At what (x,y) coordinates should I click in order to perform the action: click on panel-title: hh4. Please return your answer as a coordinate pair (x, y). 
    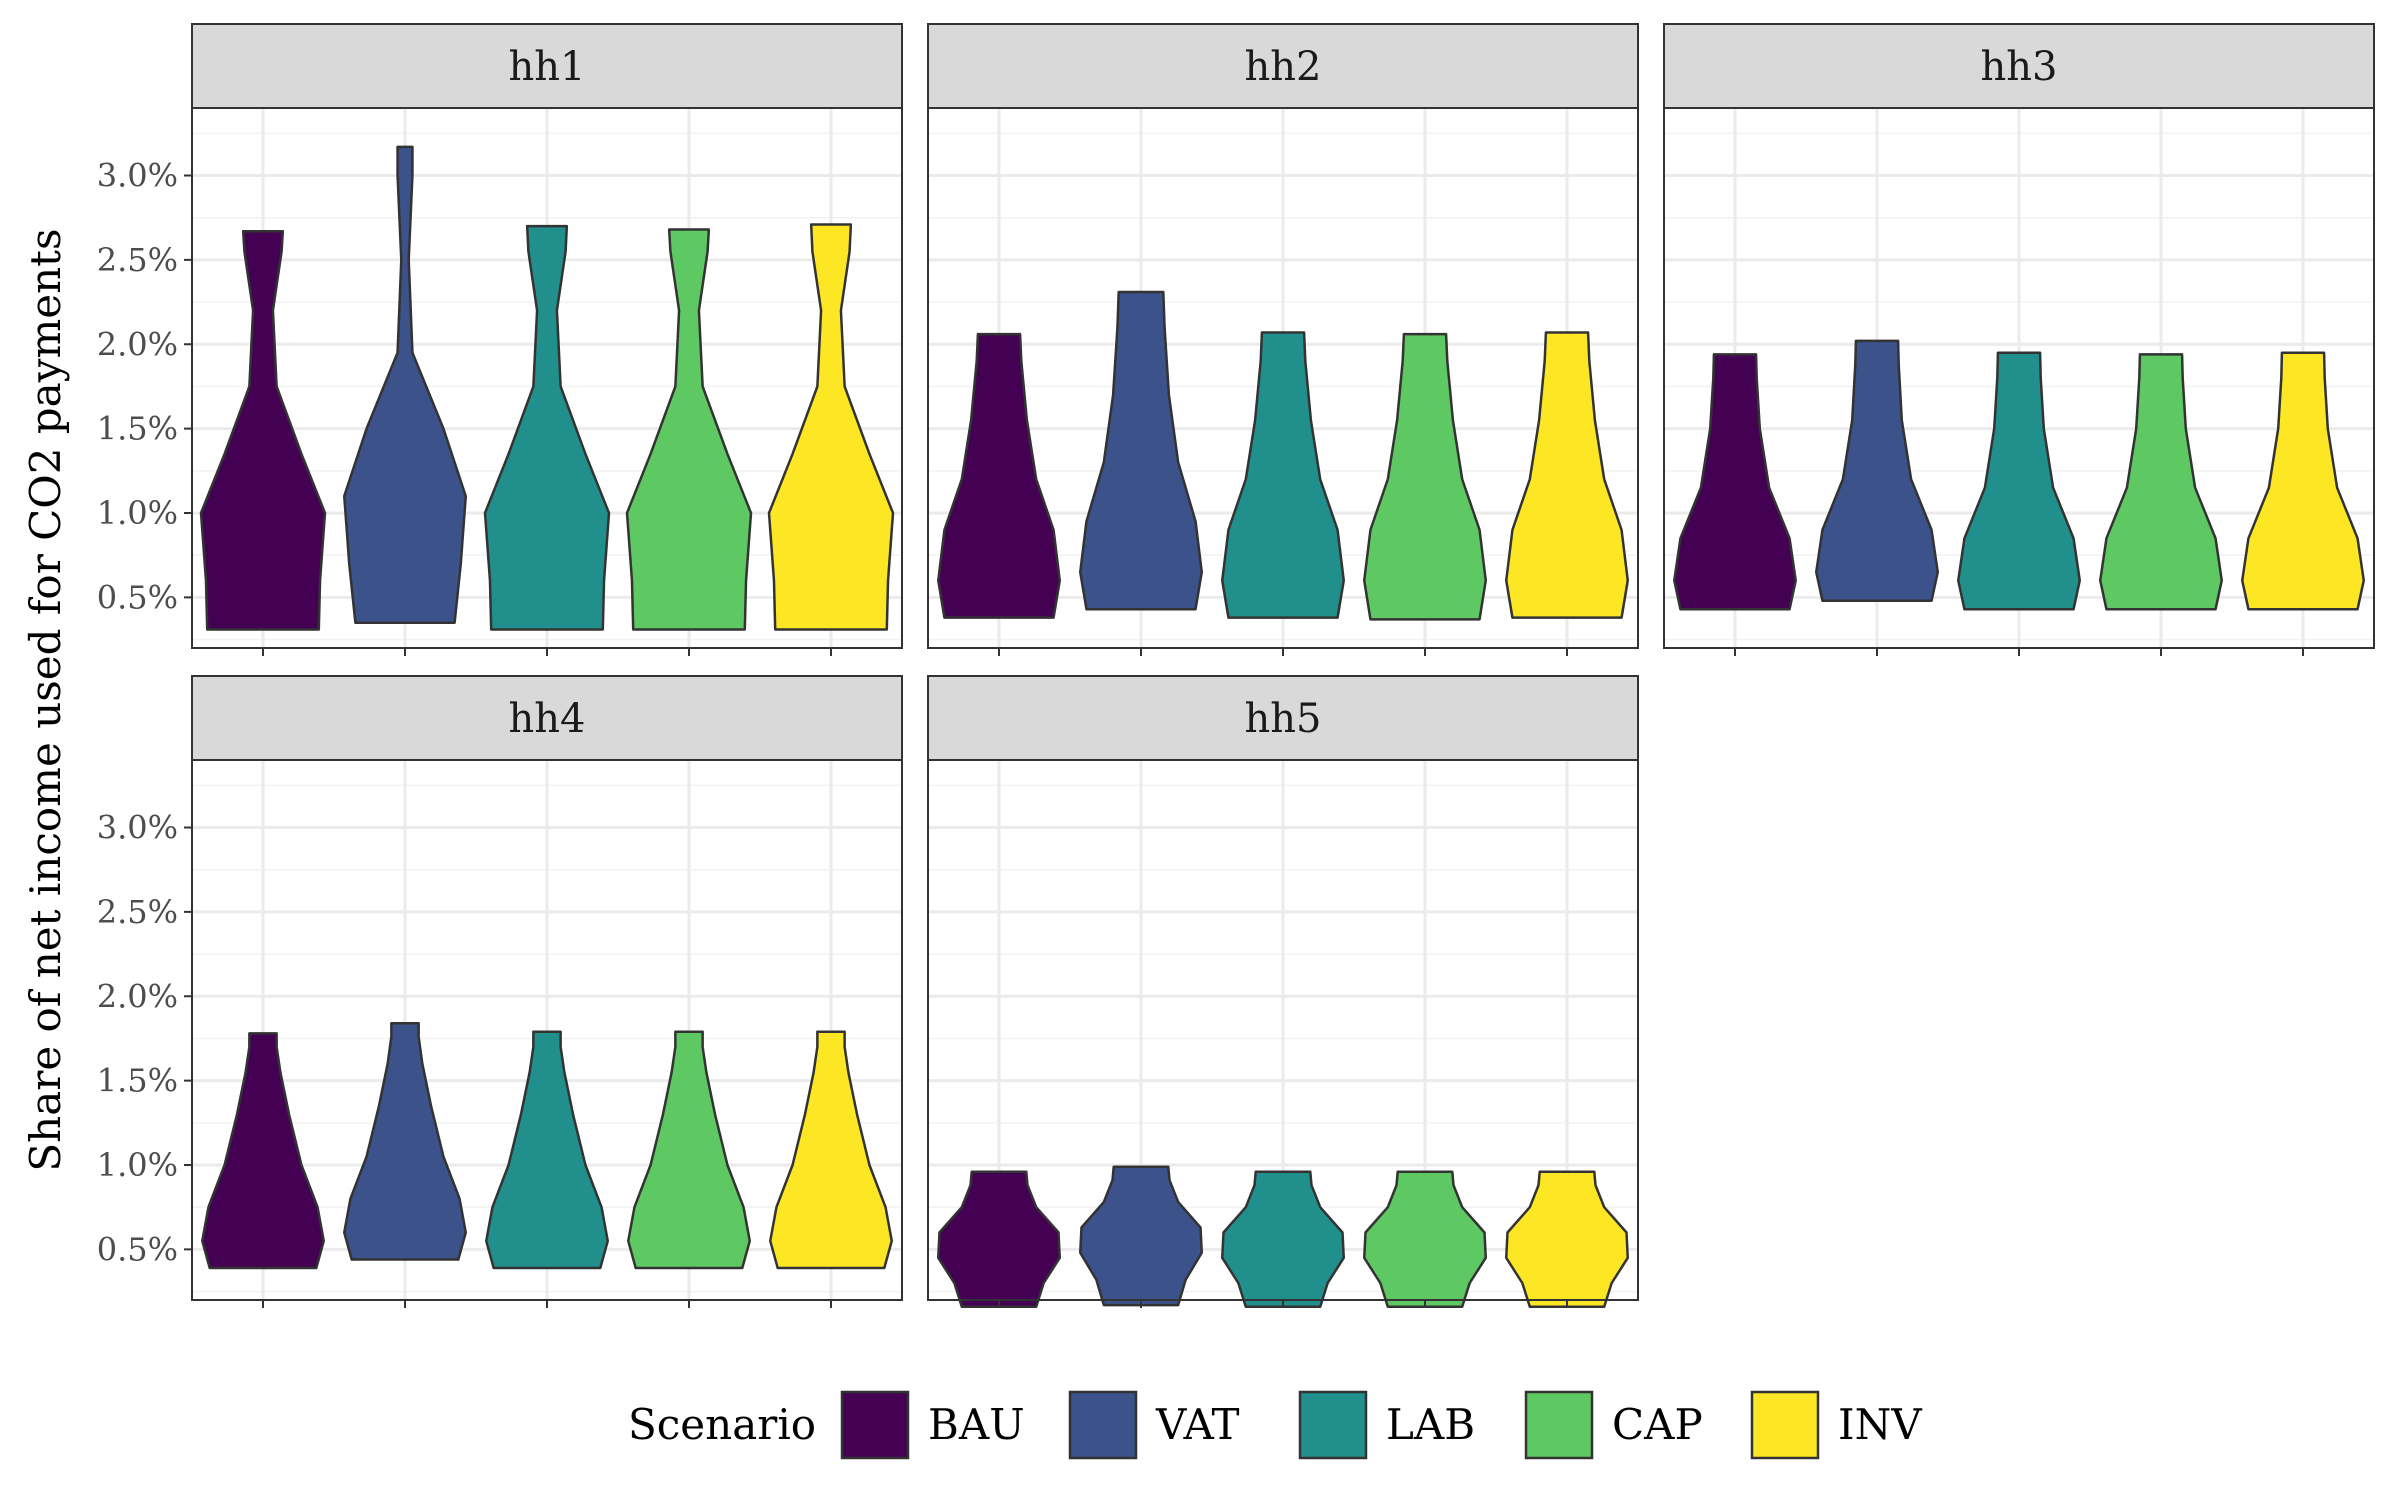
    Looking at the image, I should click on (547, 719).